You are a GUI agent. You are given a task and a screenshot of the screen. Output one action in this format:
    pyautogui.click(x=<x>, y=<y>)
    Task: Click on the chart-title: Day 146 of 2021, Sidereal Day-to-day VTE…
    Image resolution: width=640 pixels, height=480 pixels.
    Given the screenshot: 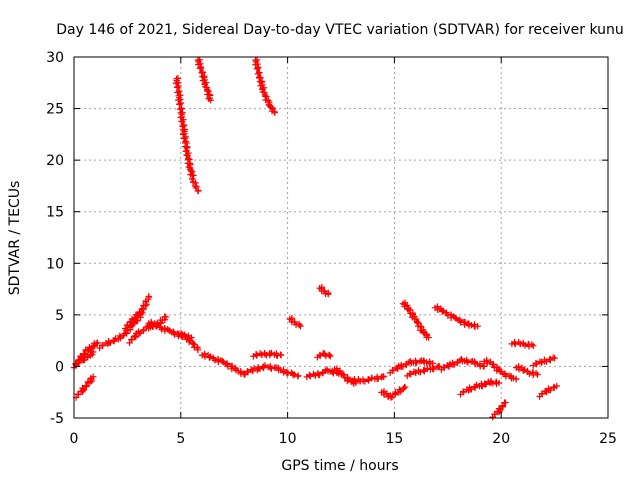 What is the action you would take?
    pyautogui.click(x=340, y=30)
    